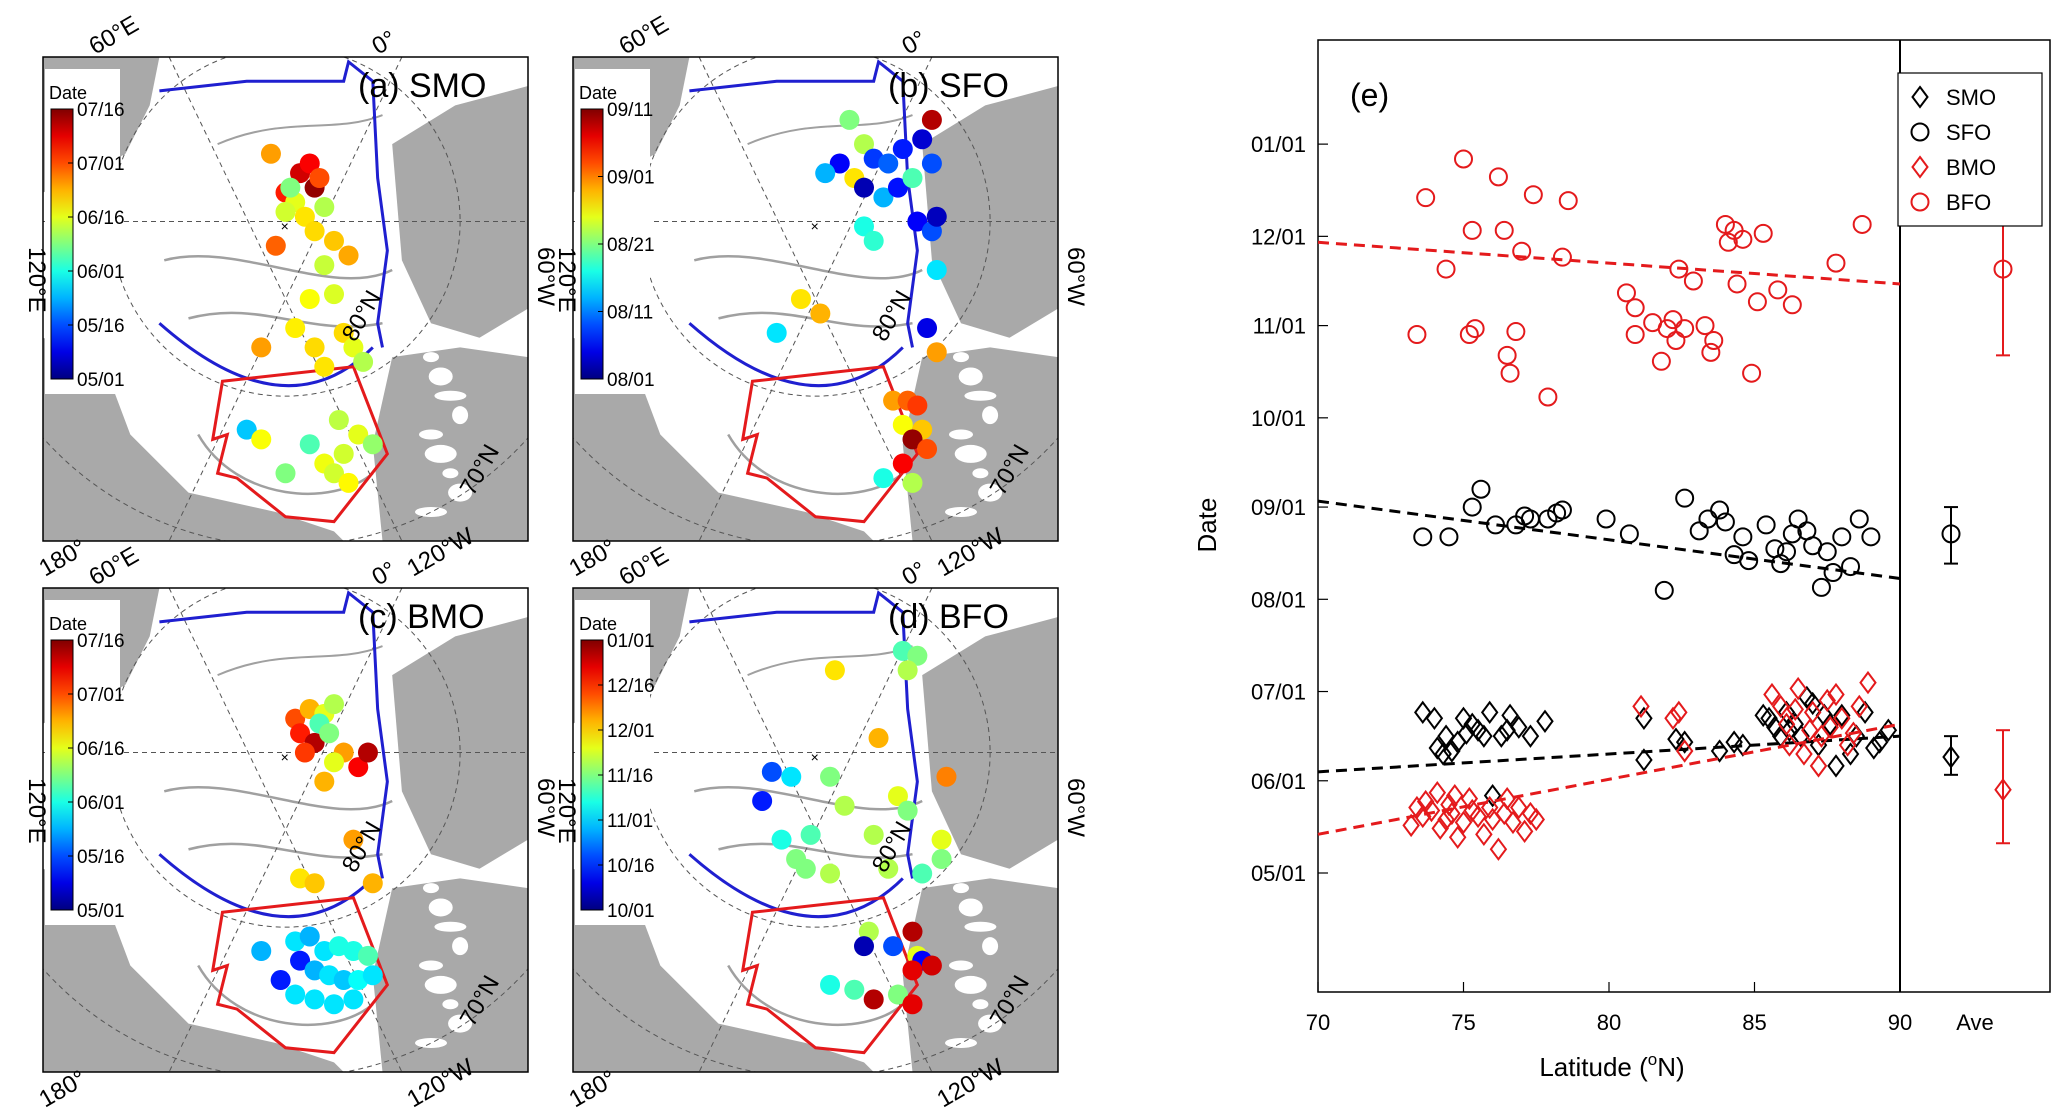  I want to click on grid-label-60e: 60°E, so click(644, 36).